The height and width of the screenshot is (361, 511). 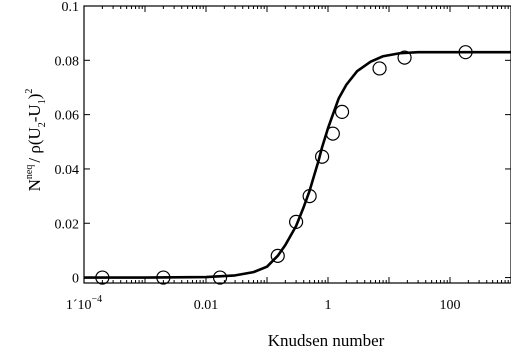 I want to click on svg-text: Nneq/ ρ(U2-U1)2, so click(x=36, y=140).